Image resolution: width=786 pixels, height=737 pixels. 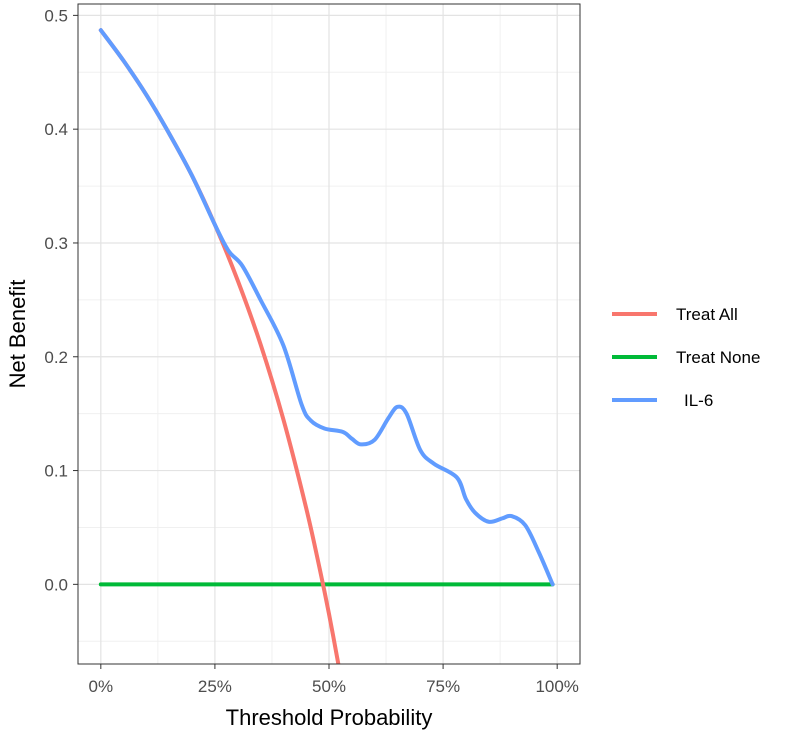 I want to click on legend-label-treat-all: Treat All, so click(x=707, y=314).